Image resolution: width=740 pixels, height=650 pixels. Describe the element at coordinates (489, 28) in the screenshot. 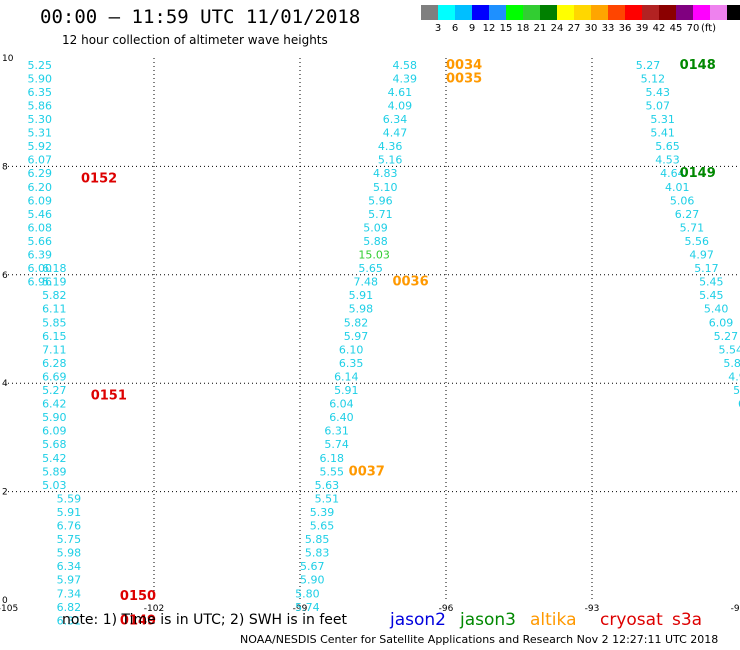

I see `scale-tick-label: 12` at that location.